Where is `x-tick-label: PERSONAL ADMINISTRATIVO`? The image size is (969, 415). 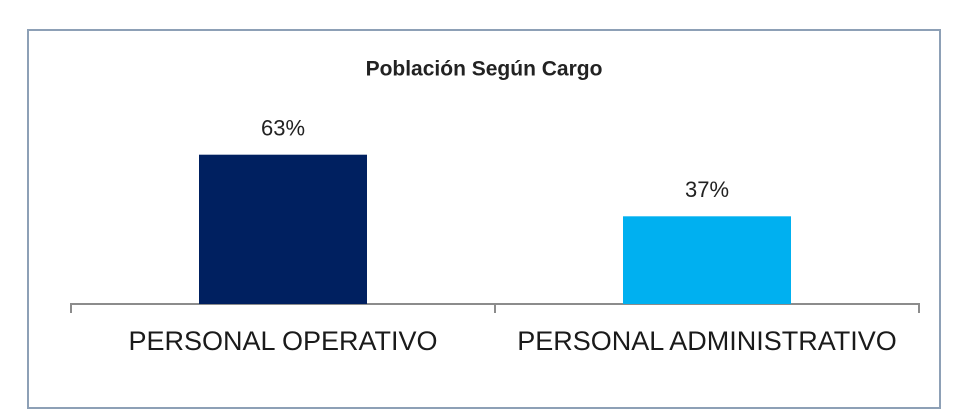
x-tick-label: PERSONAL ADMINISTRATIVO is located at coordinates (707, 341).